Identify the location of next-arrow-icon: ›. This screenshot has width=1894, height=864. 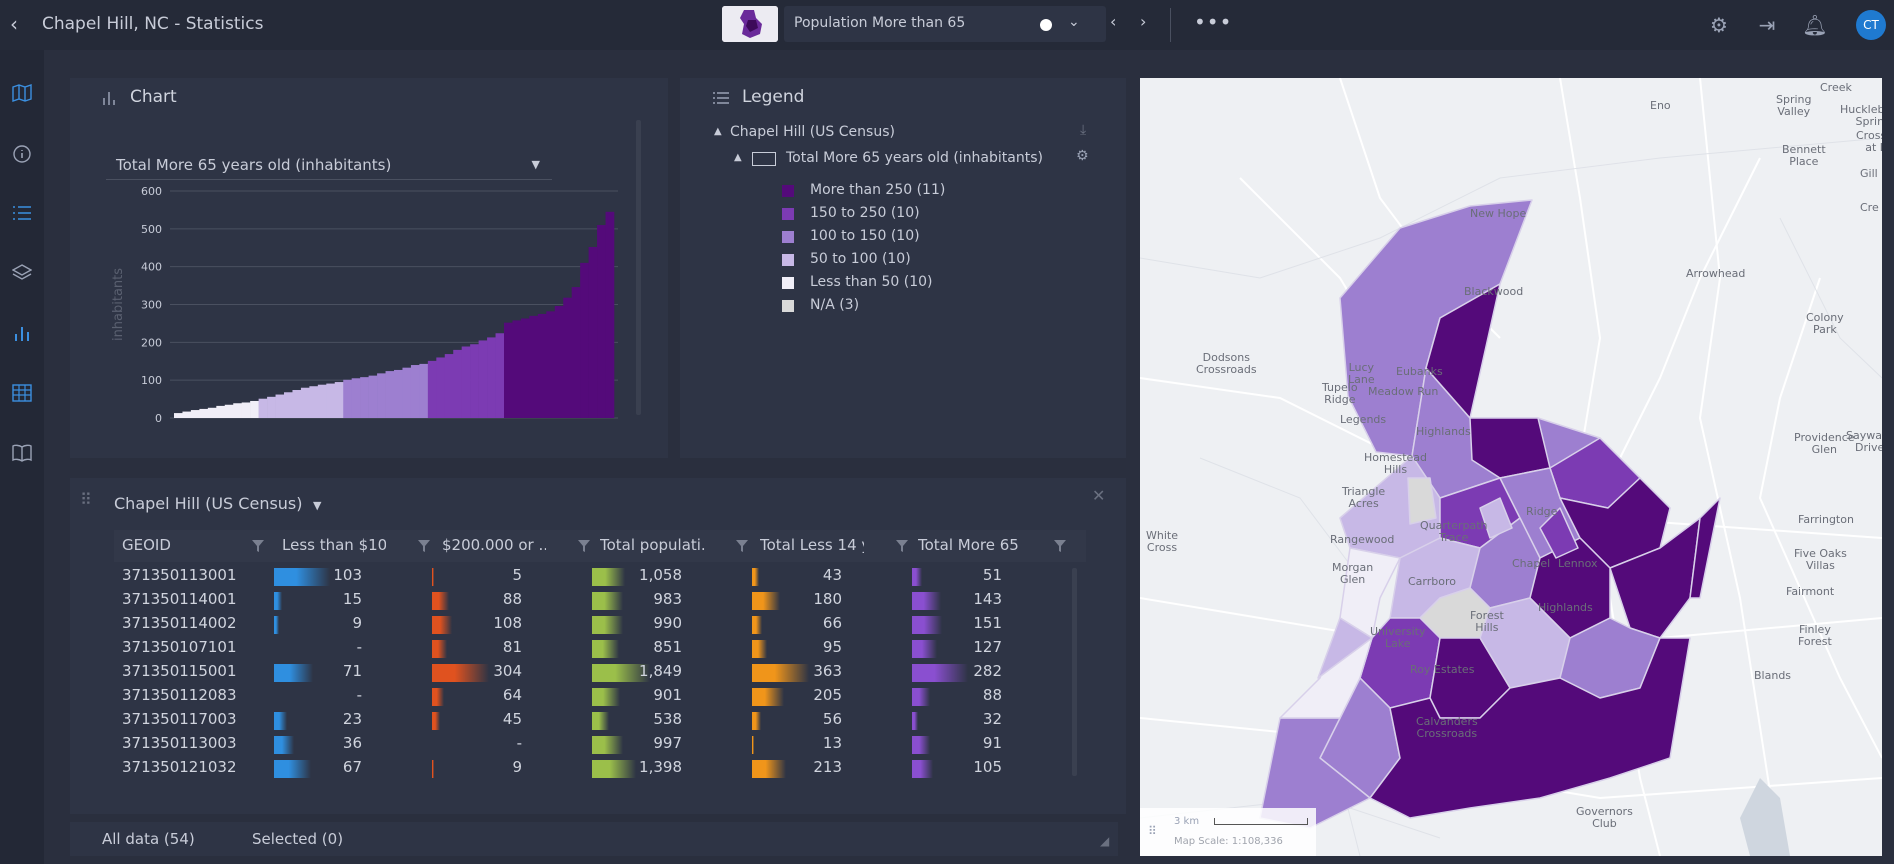
(1143, 21).